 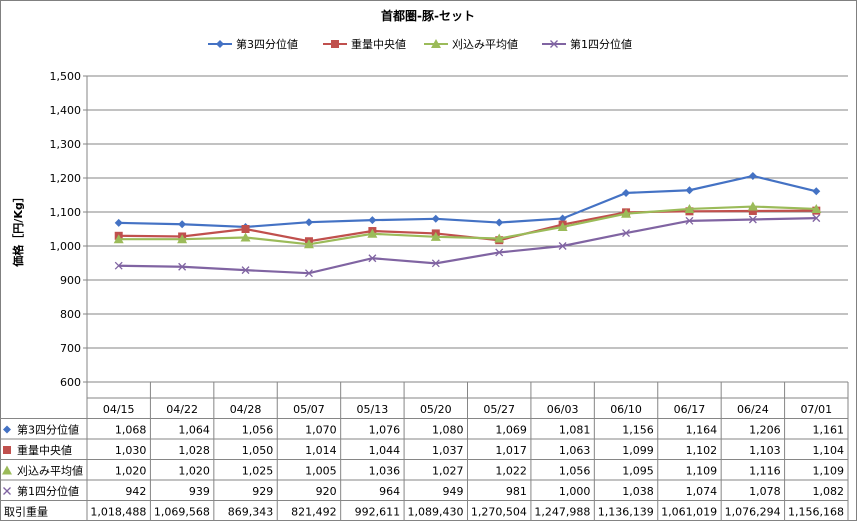 What do you see at coordinates (70, 348) in the screenshot?
I see `y-tick-label: 700` at bounding box center [70, 348].